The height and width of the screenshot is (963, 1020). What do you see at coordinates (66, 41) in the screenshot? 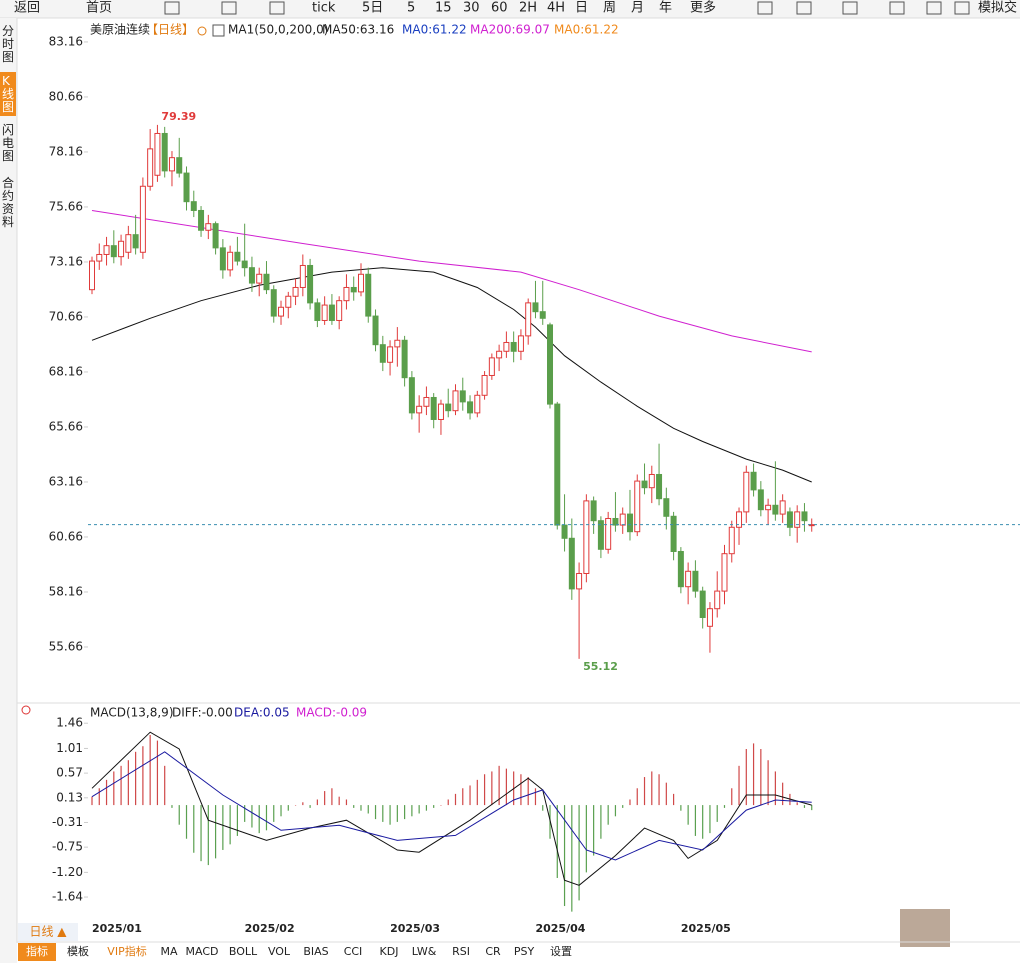
I see `y-tick-label: 83.16` at bounding box center [66, 41].